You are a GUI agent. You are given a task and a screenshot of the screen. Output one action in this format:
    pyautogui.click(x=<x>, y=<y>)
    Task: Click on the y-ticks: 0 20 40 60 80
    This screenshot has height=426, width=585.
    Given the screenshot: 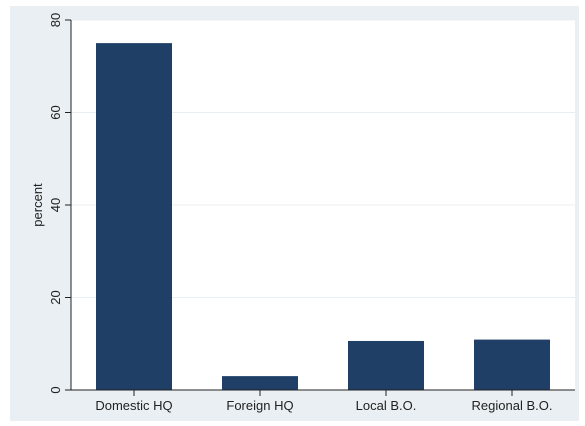 What is the action you would take?
    pyautogui.click(x=59, y=203)
    